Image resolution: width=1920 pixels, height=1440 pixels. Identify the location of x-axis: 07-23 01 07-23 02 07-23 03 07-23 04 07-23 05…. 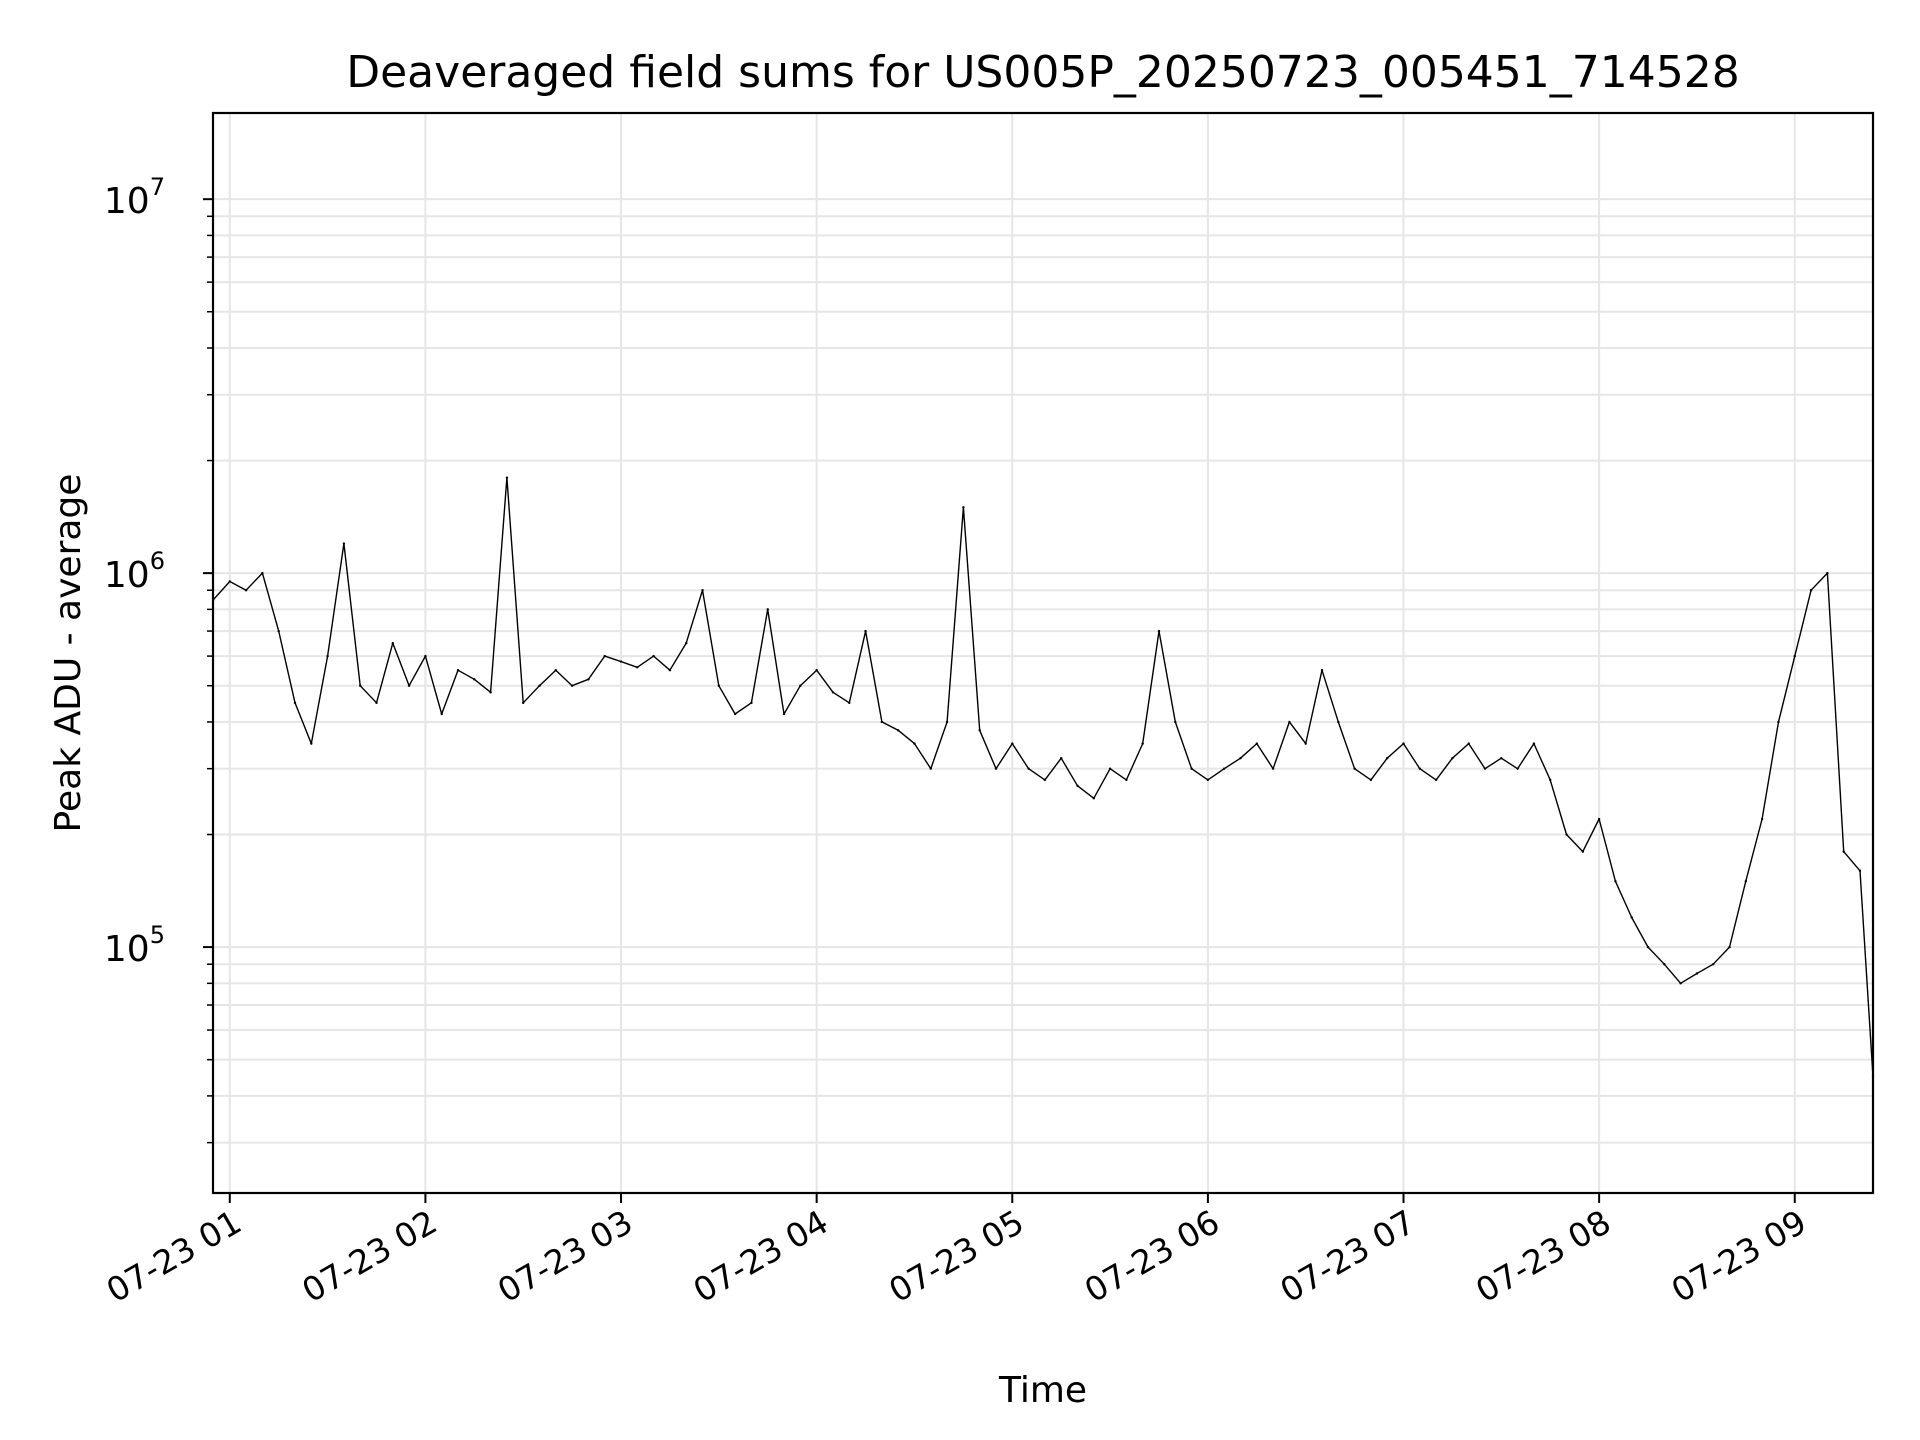
(956, 1251).